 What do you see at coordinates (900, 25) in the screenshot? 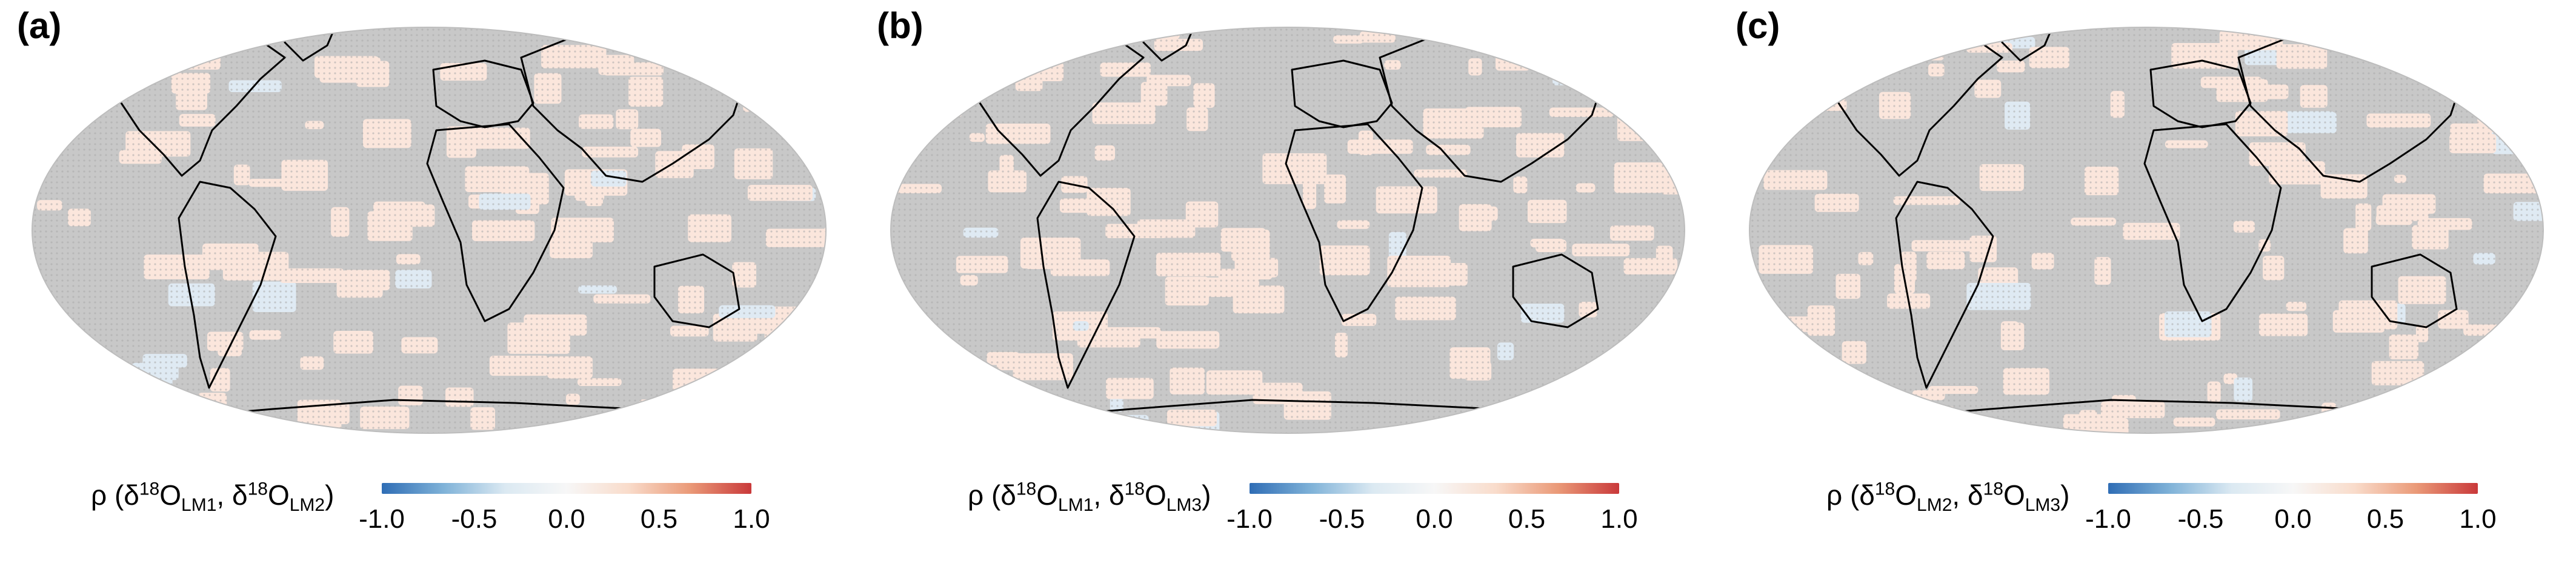
I see `panel-label: (b)` at bounding box center [900, 25].